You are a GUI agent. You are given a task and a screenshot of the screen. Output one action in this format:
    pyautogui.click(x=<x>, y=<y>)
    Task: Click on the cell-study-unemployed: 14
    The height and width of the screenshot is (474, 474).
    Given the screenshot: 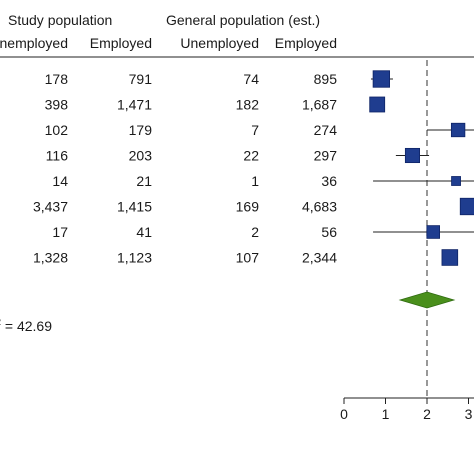 What is the action you would take?
    pyautogui.click(x=60, y=181)
    